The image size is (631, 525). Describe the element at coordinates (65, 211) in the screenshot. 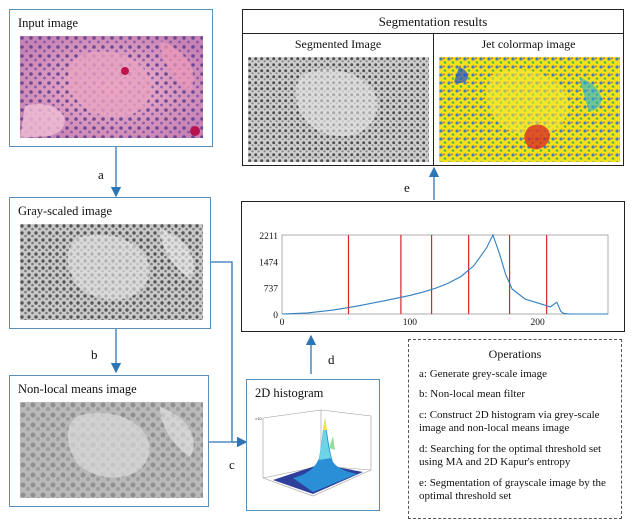

I see `gray-image-title: Gray-scaled image` at that location.